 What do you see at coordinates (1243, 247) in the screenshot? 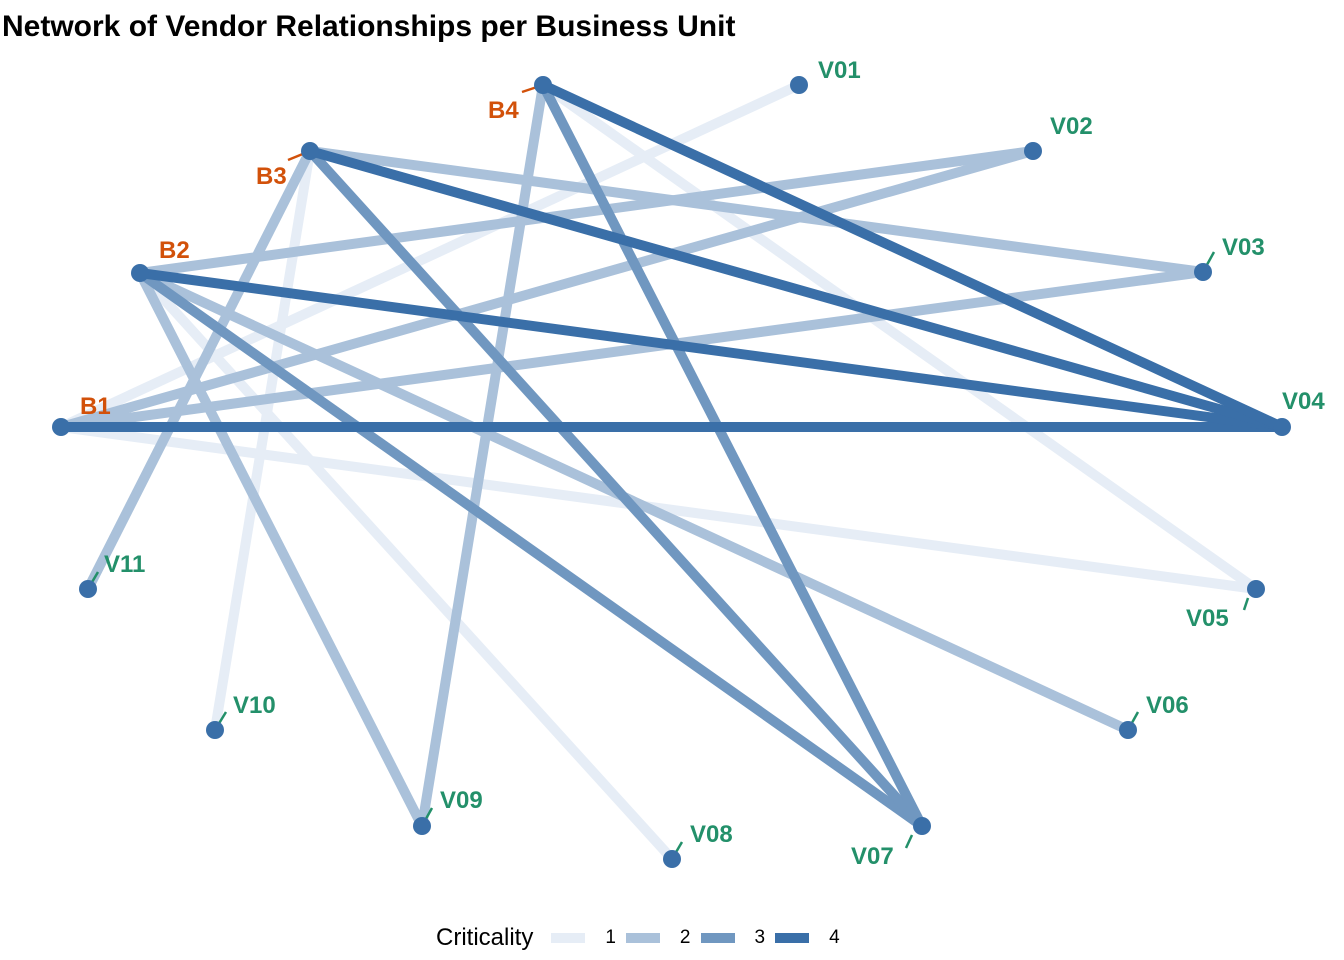
I see `node-label-v03: V03` at bounding box center [1243, 247].